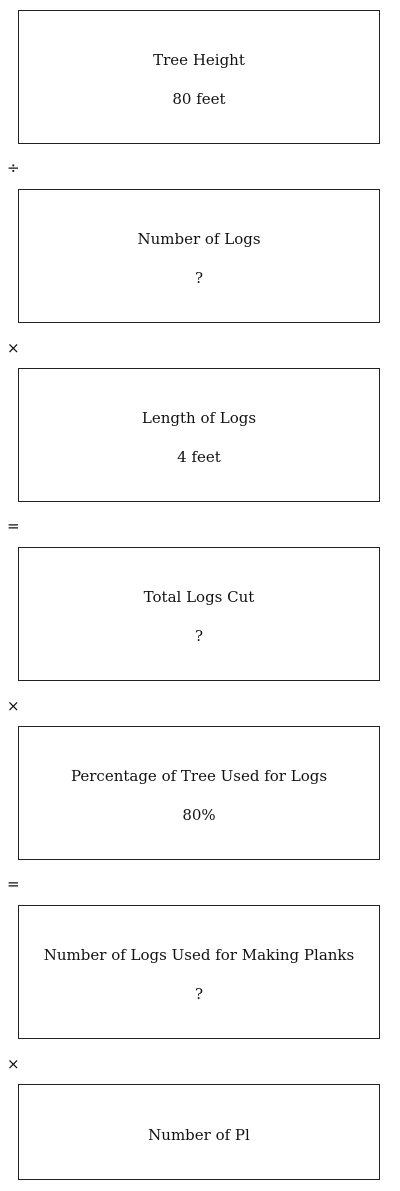 The height and width of the screenshot is (1191, 400). What do you see at coordinates (199, 60) in the screenshot?
I see `box-label: Tree Height` at bounding box center [199, 60].